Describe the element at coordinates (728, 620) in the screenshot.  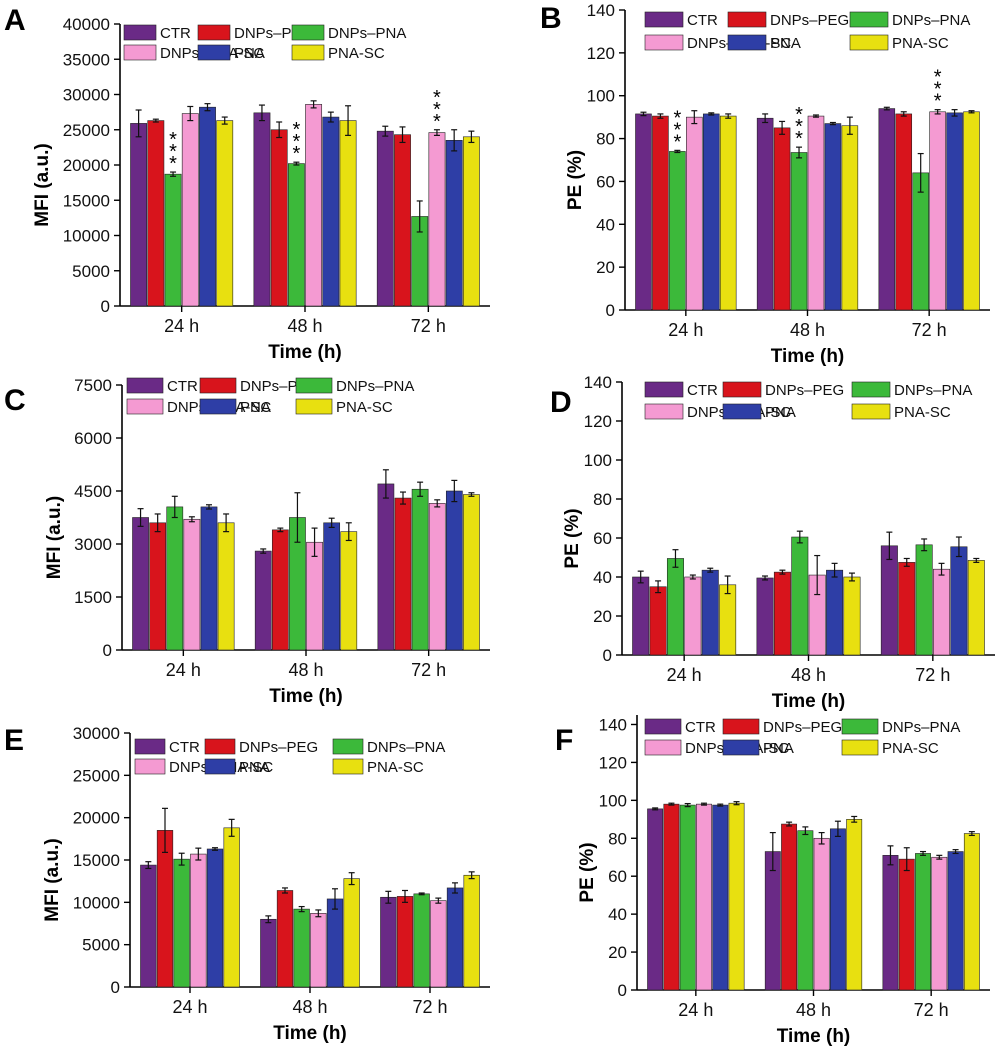
I see `bar-pna-sc-24-h` at that location.